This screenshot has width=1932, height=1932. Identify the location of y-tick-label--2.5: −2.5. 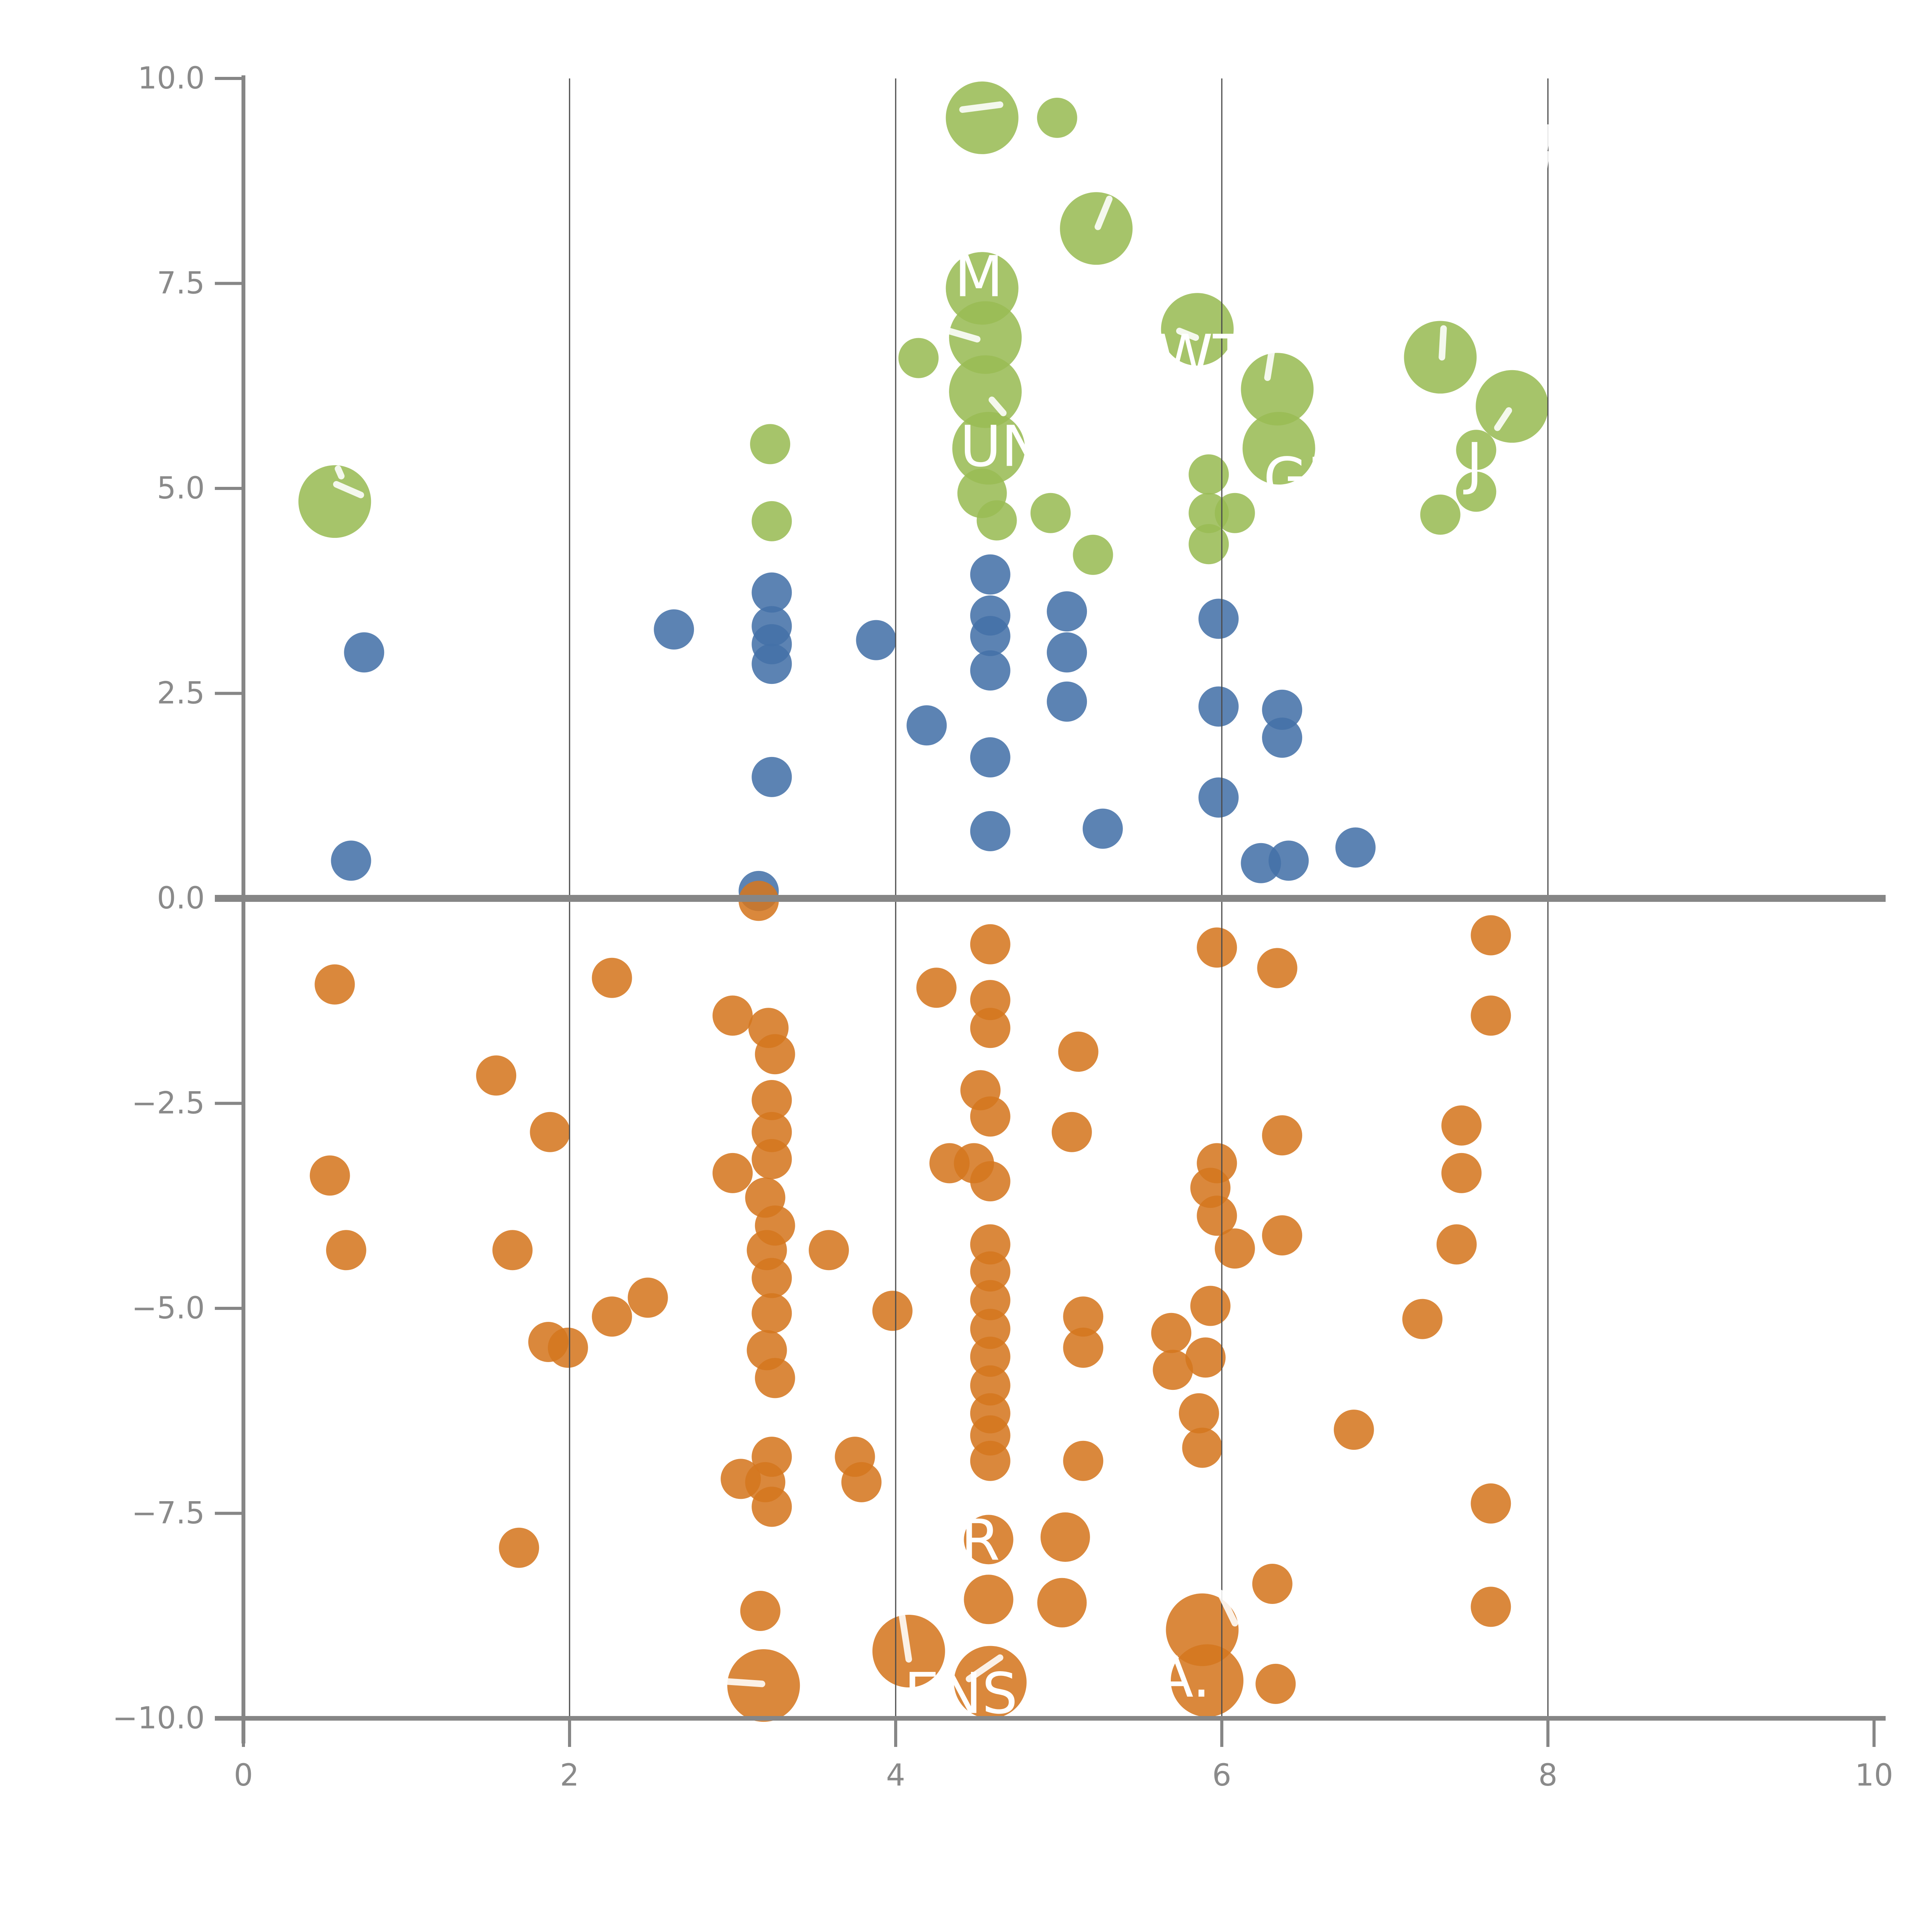
(168, 1104).